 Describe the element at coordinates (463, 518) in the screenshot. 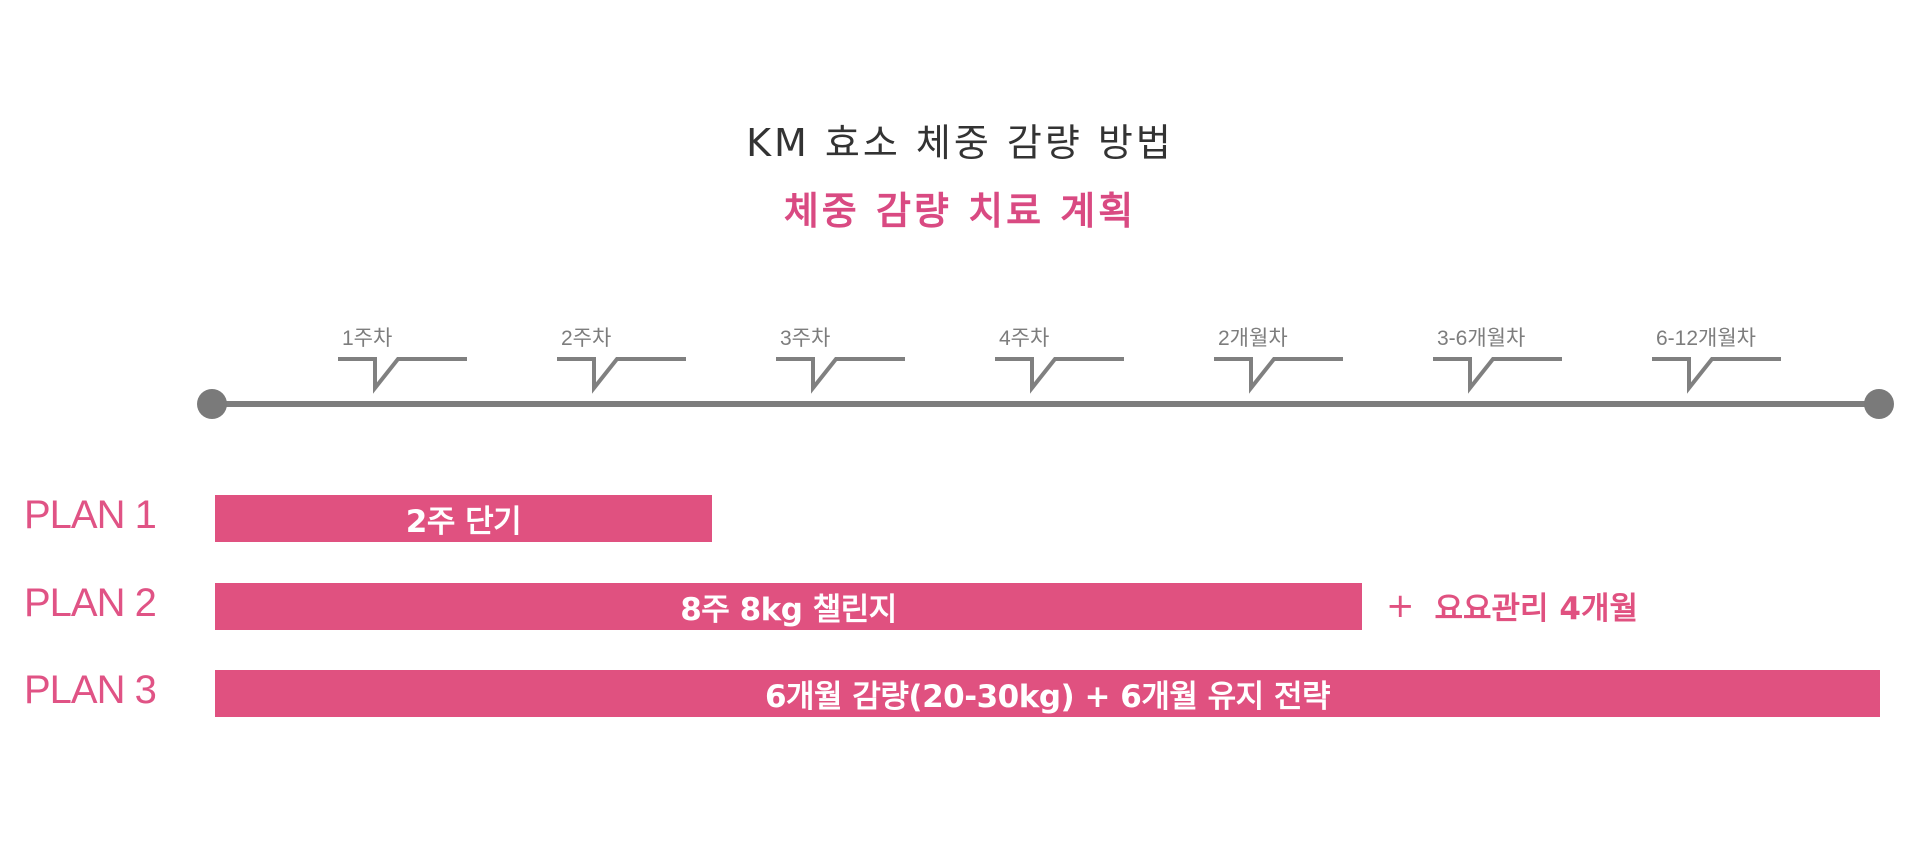

I see `plan-bar: 2주 단기` at that location.